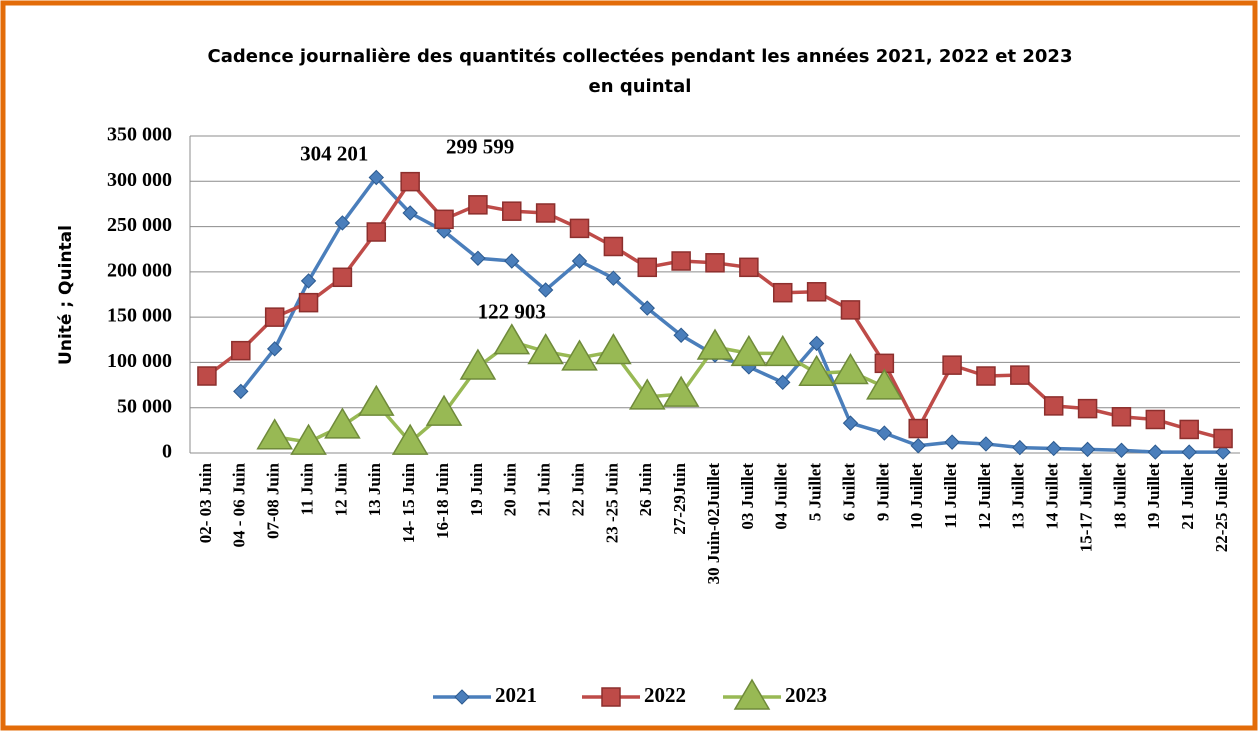 The width and height of the screenshot is (1258, 731). Describe the element at coordinates (848, 492) in the screenshot. I see `x-tick-label: 6 Juillet` at that location.